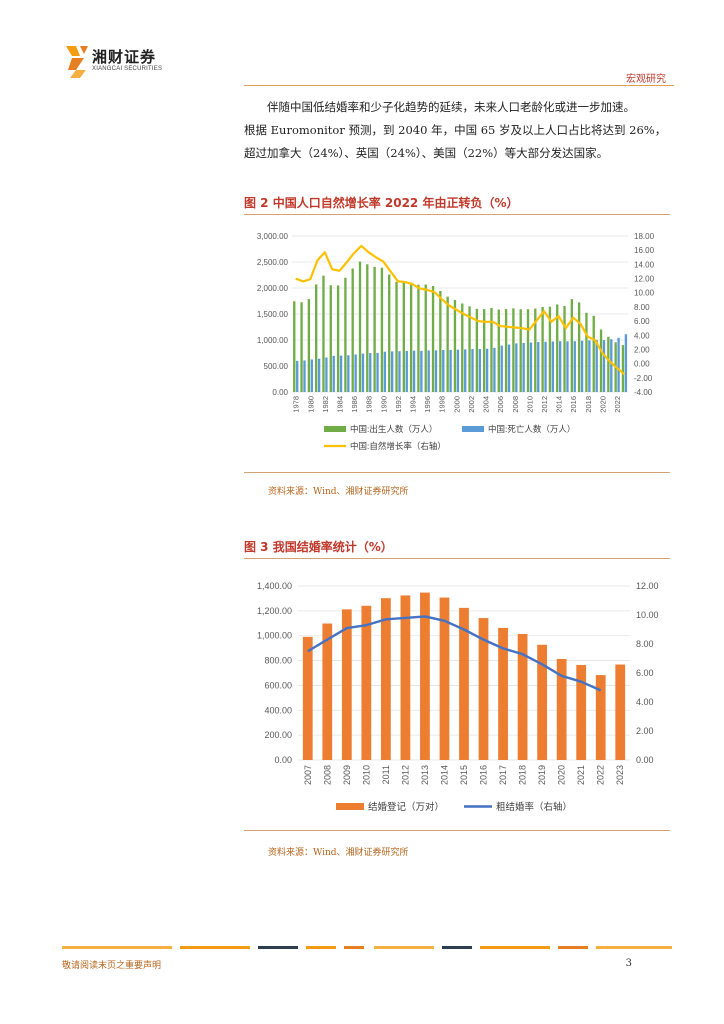 The height and width of the screenshot is (1024, 724). Describe the element at coordinates (124, 57) in the screenshot. I see `logo-text-cn: 湘财证券` at that location.